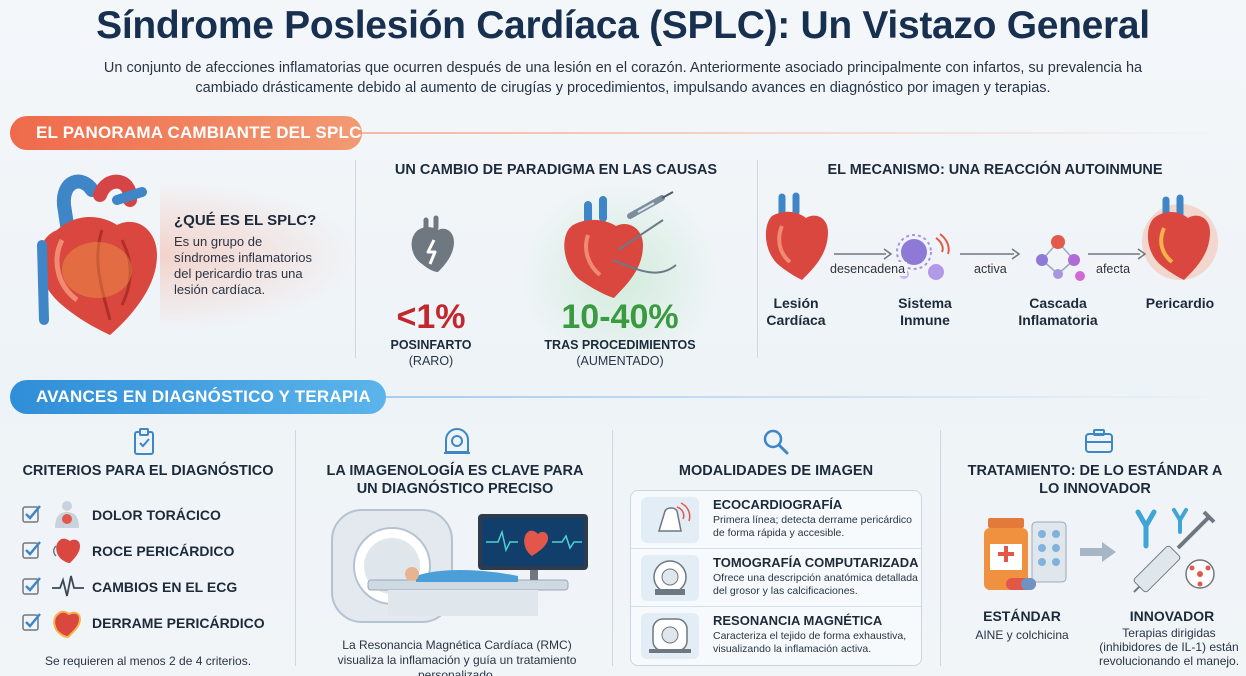  What do you see at coordinates (1180, 303) in the screenshot?
I see `mechanism-step-pericardium: Pericardio` at bounding box center [1180, 303].